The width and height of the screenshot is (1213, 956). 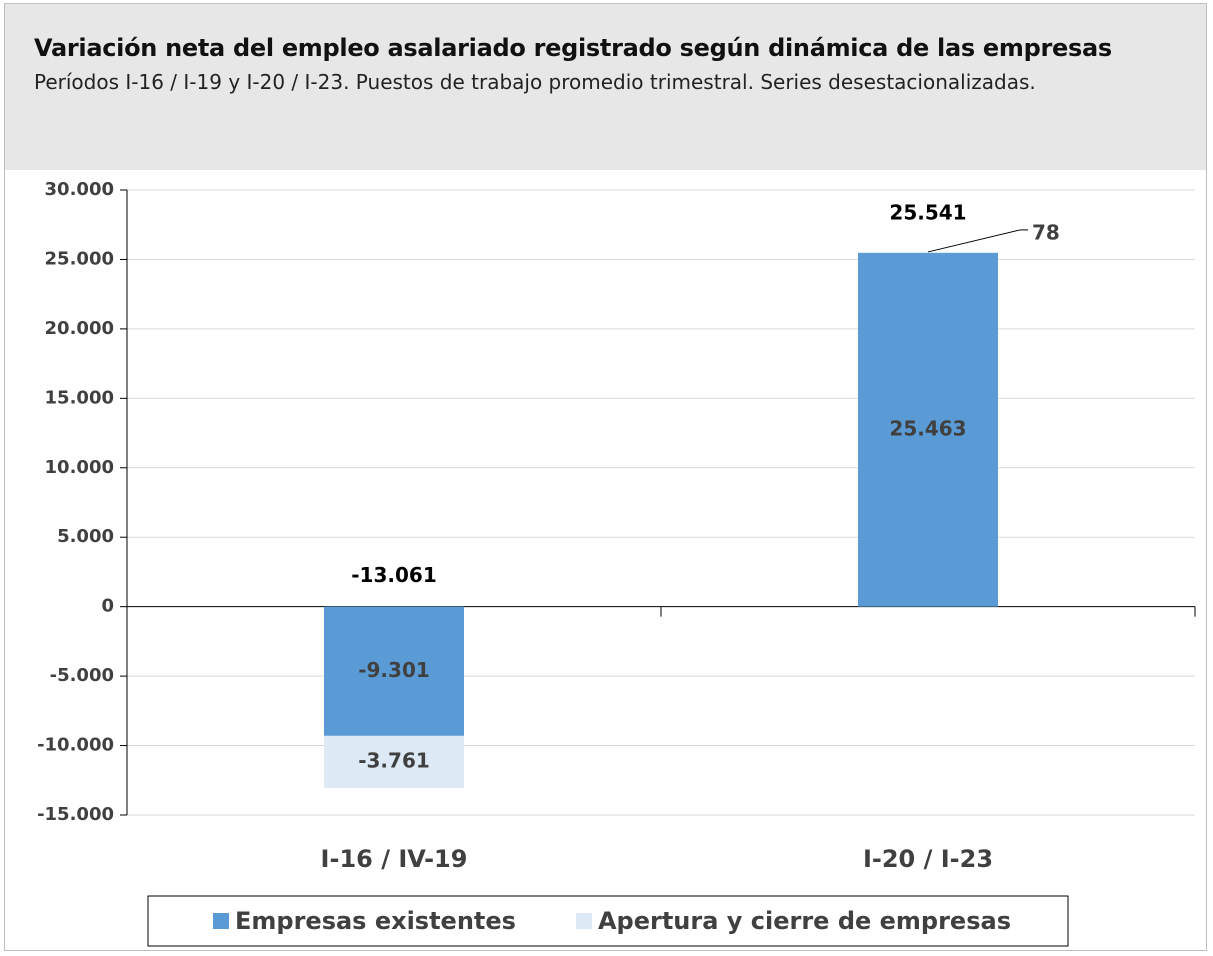 What do you see at coordinates (75, 745) in the screenshot?
I see `y-tick-label: -10.000` at bounding box center [75, 745].